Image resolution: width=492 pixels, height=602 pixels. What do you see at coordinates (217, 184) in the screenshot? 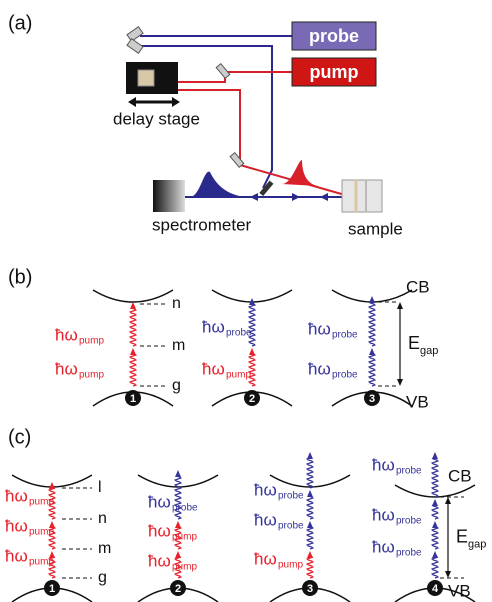
I see `probe-spectrum` at bounding box center [217, 184].